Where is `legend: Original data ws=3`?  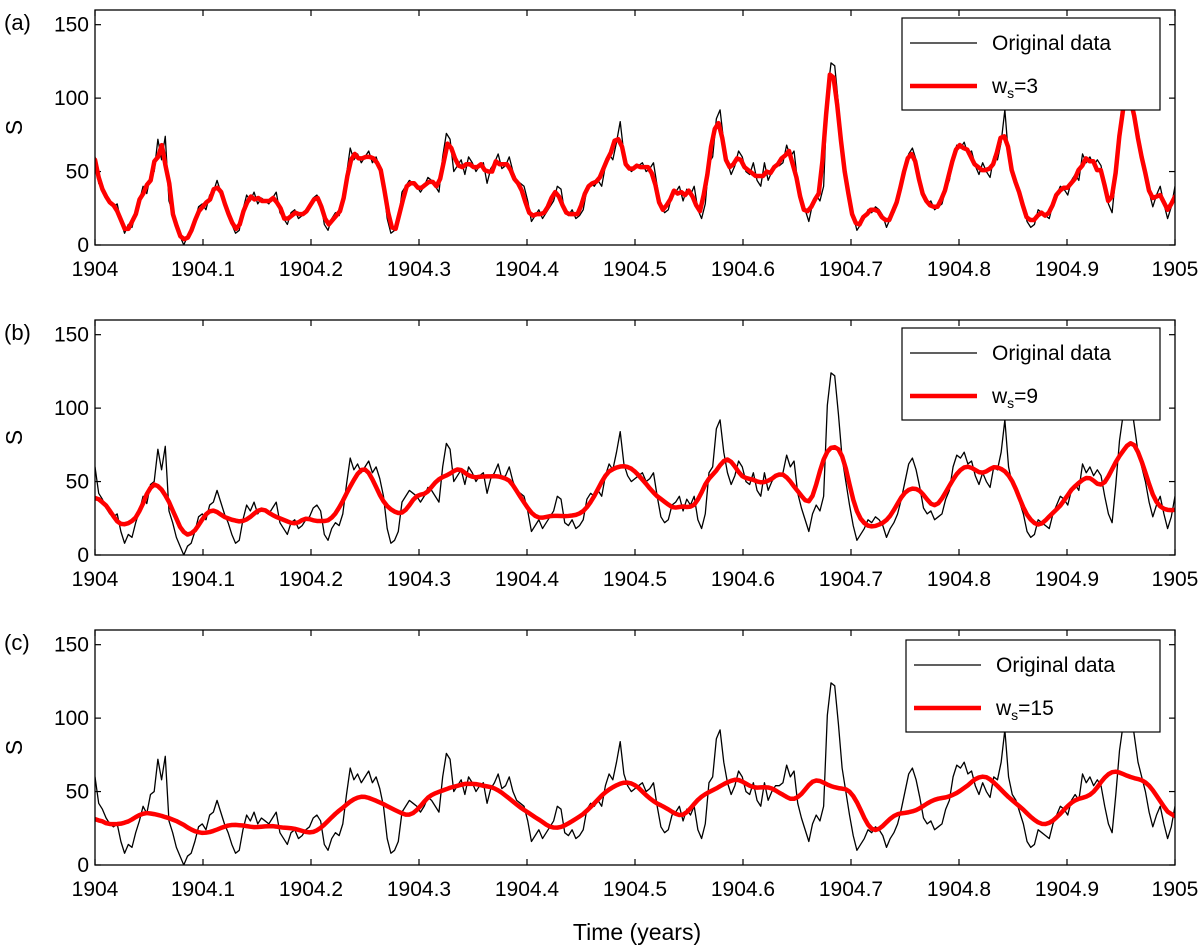
legend: Original data ws=3 is located at coordinates (1031, 64).